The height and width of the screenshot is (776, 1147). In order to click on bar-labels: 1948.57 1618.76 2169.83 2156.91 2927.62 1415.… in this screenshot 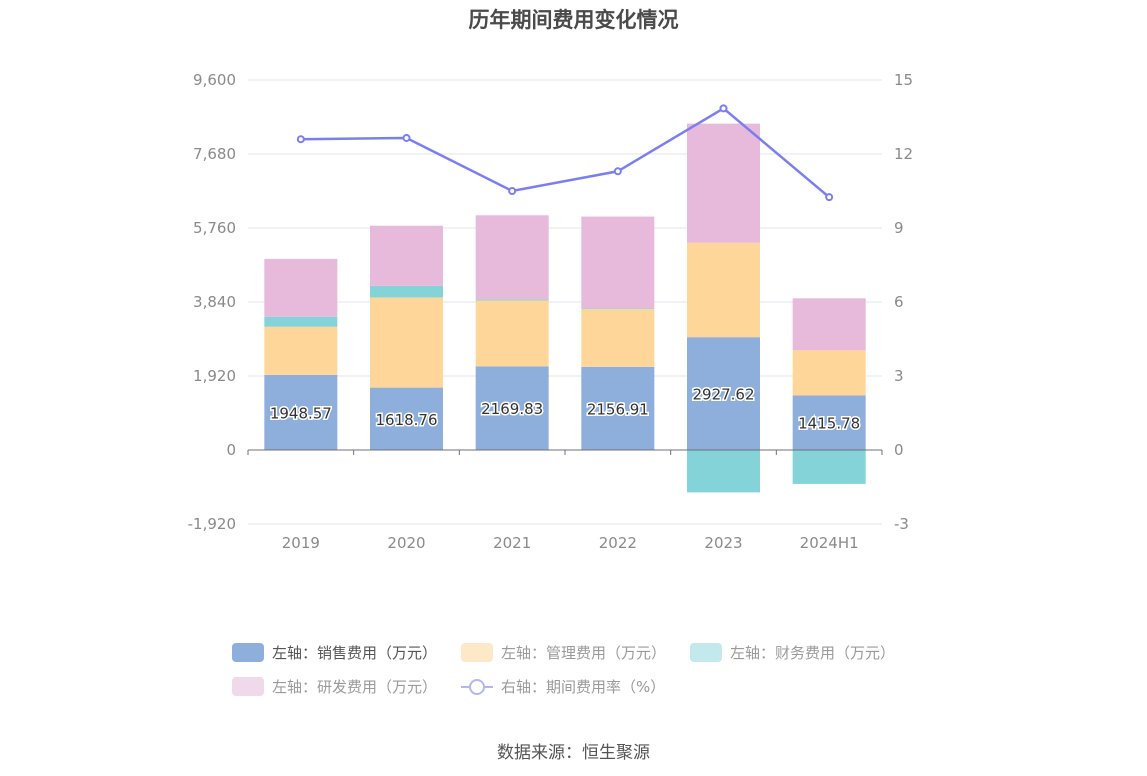, I will do `click(564, 409)`.